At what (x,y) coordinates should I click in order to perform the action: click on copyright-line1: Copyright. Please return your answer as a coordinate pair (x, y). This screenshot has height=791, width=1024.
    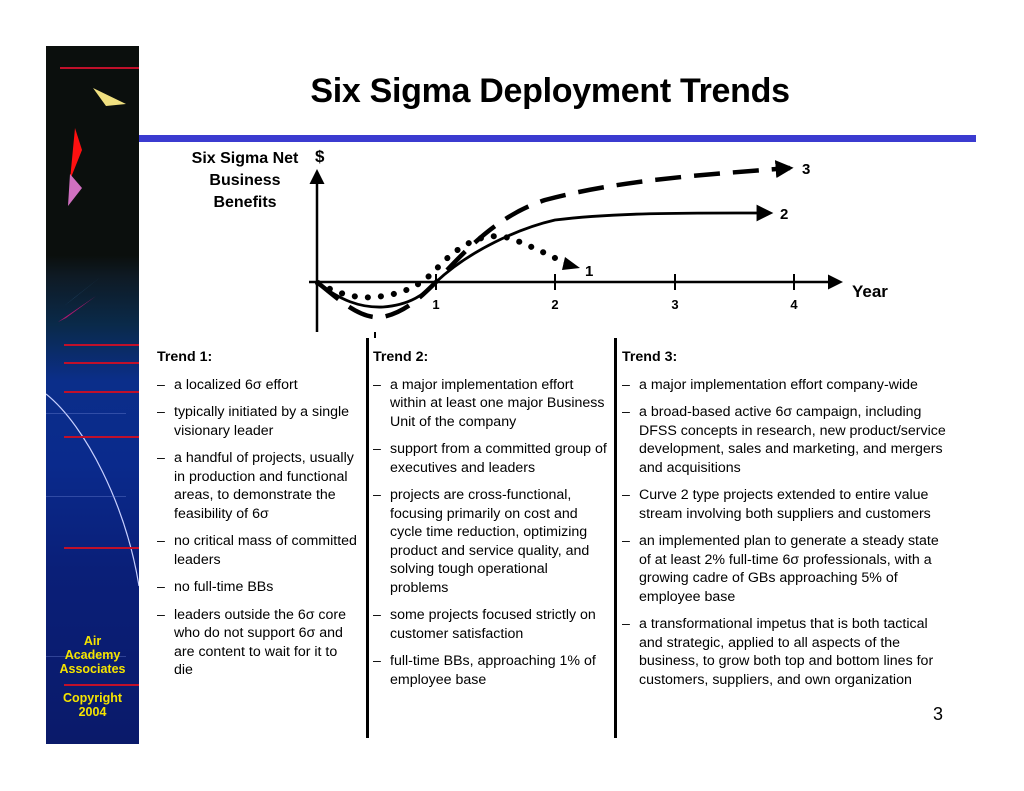
    Looking at the image, I should click on (92, 698).